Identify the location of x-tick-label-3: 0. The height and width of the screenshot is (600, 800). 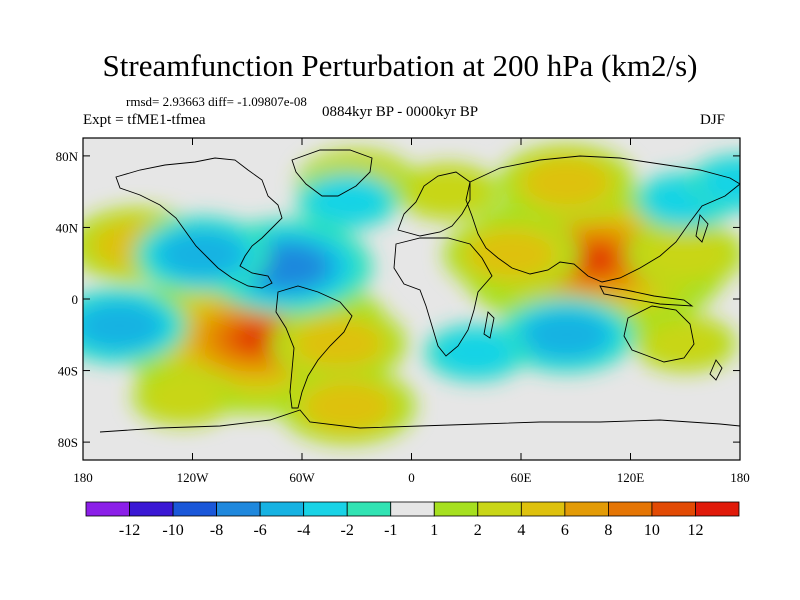
(411, 477).